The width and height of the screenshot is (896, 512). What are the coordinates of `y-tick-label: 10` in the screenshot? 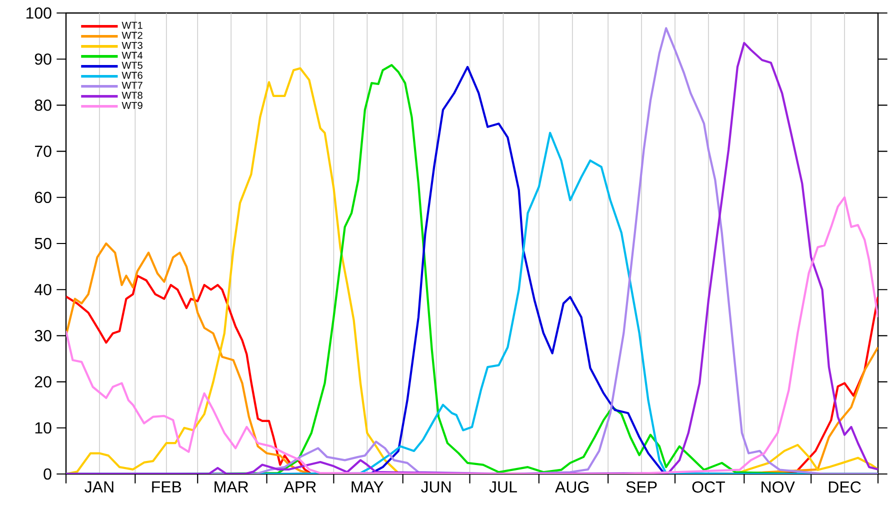 It's located at (43, 428).